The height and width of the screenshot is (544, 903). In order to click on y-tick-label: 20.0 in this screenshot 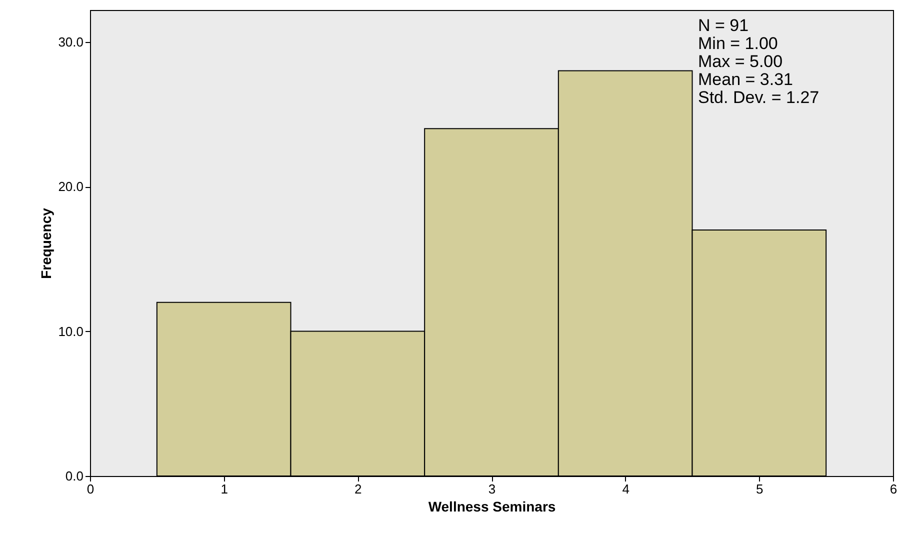, I will do `click(71, 186)`.